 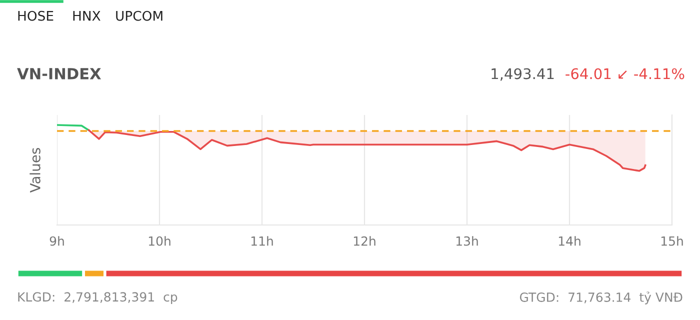 What do you see at coordinates (35, 170) in the screenshot?
I see `y-axis-title: Values` at bounding box center [35, 170].